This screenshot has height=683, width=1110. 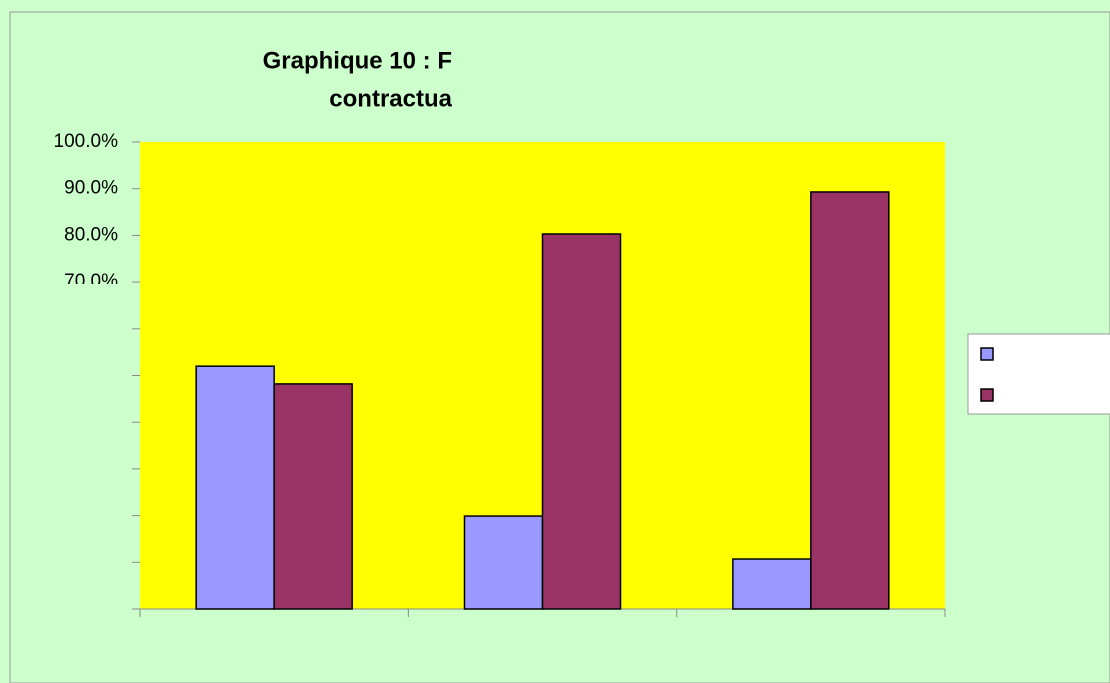 I want to click on chart-title: contractua, so click(x=390, y=98).